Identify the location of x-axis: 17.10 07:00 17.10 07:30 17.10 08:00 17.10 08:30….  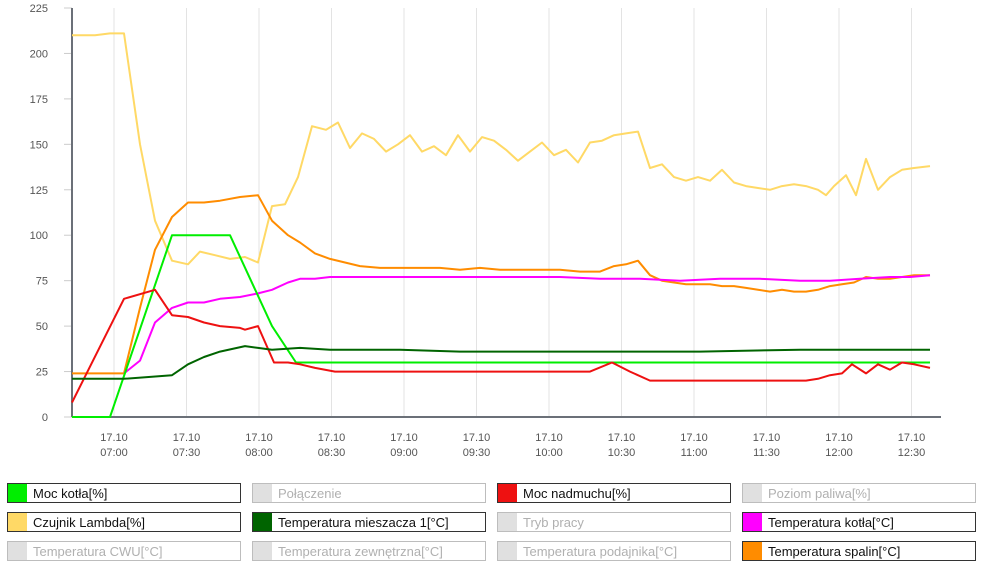
(506, 437).